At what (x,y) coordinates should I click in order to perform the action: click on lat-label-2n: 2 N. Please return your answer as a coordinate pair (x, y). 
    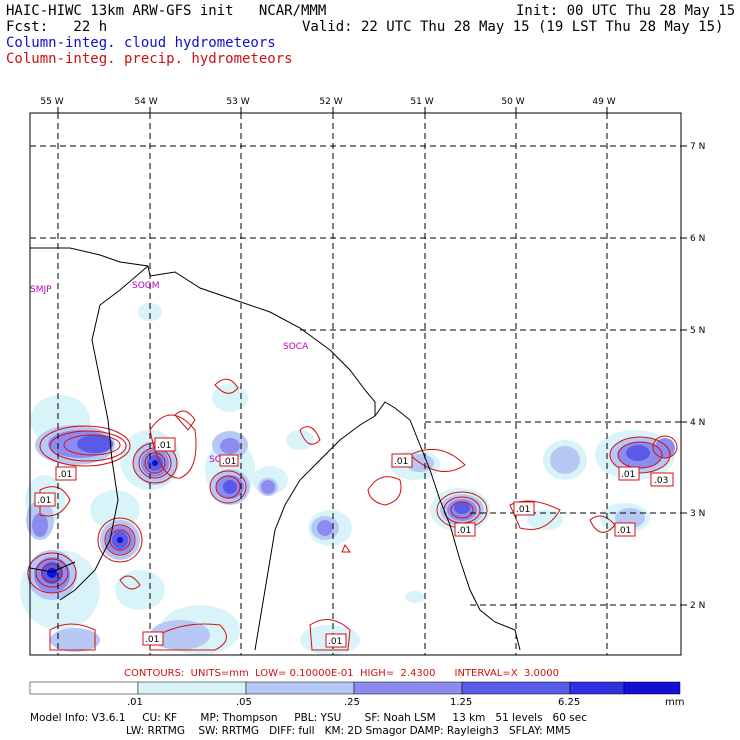
    Looking at the image, I should click on (697, 606).